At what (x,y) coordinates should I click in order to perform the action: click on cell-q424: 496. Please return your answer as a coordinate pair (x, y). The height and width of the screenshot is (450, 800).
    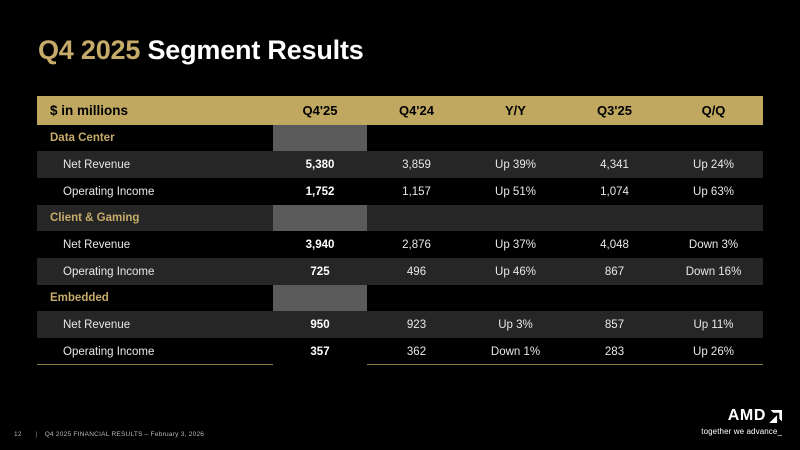
    Looking at the image, I should click on (416, 271).